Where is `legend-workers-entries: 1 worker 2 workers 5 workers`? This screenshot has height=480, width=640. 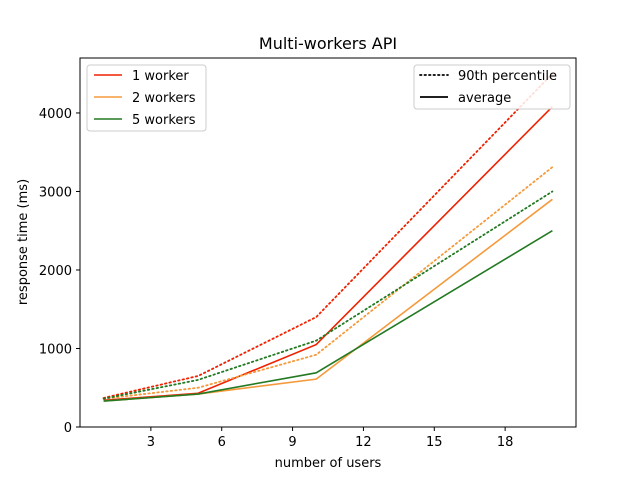
legend-workers-entries: 1 worker 2 workers 5 workers is located at coordinates (145, 98).